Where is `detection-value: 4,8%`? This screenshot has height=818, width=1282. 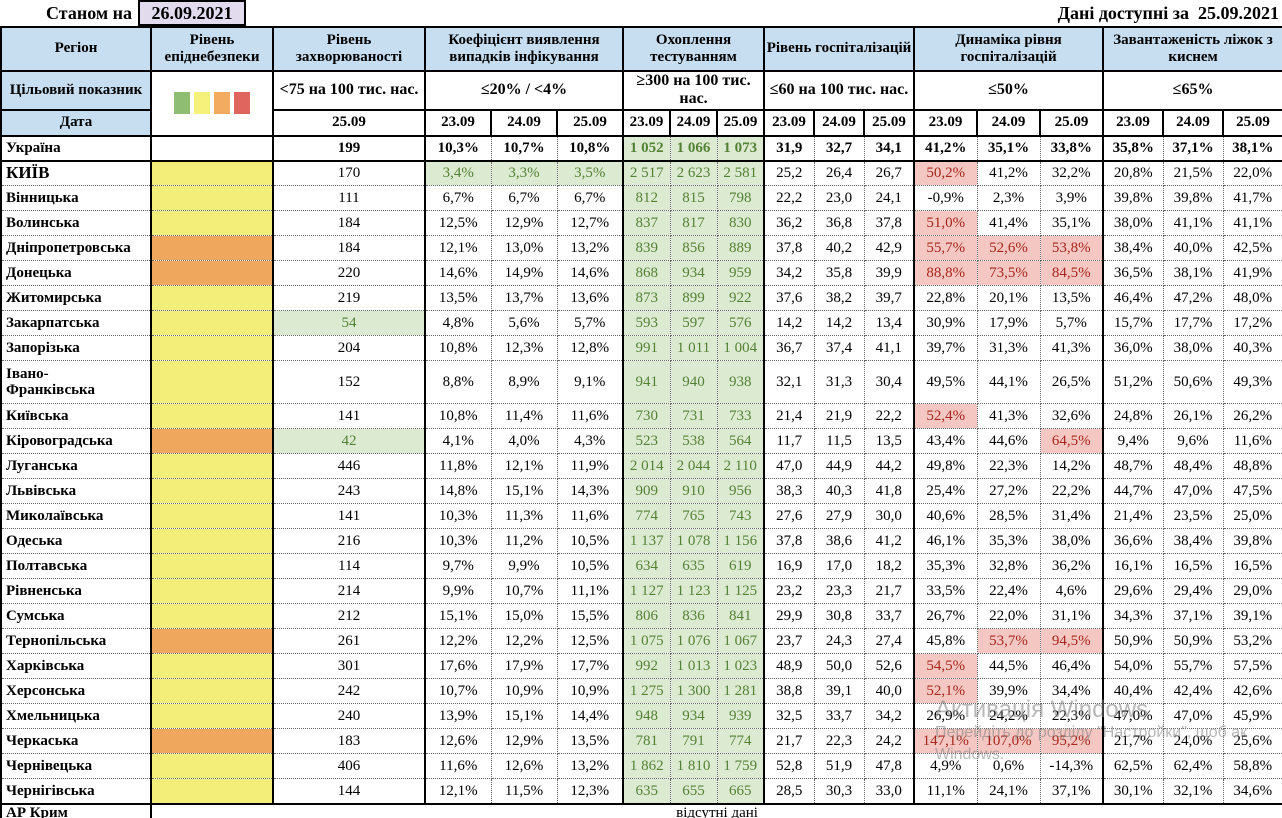
detection-value: 4,8% is located at coordinates (458, 323).